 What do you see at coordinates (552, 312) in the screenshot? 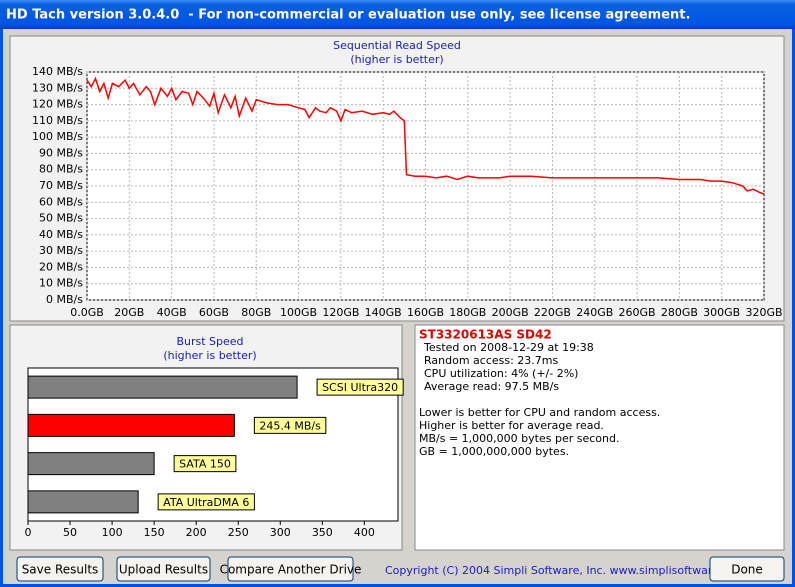
I see `x-tick-label: 220GB` at bounding box center [552, 312].